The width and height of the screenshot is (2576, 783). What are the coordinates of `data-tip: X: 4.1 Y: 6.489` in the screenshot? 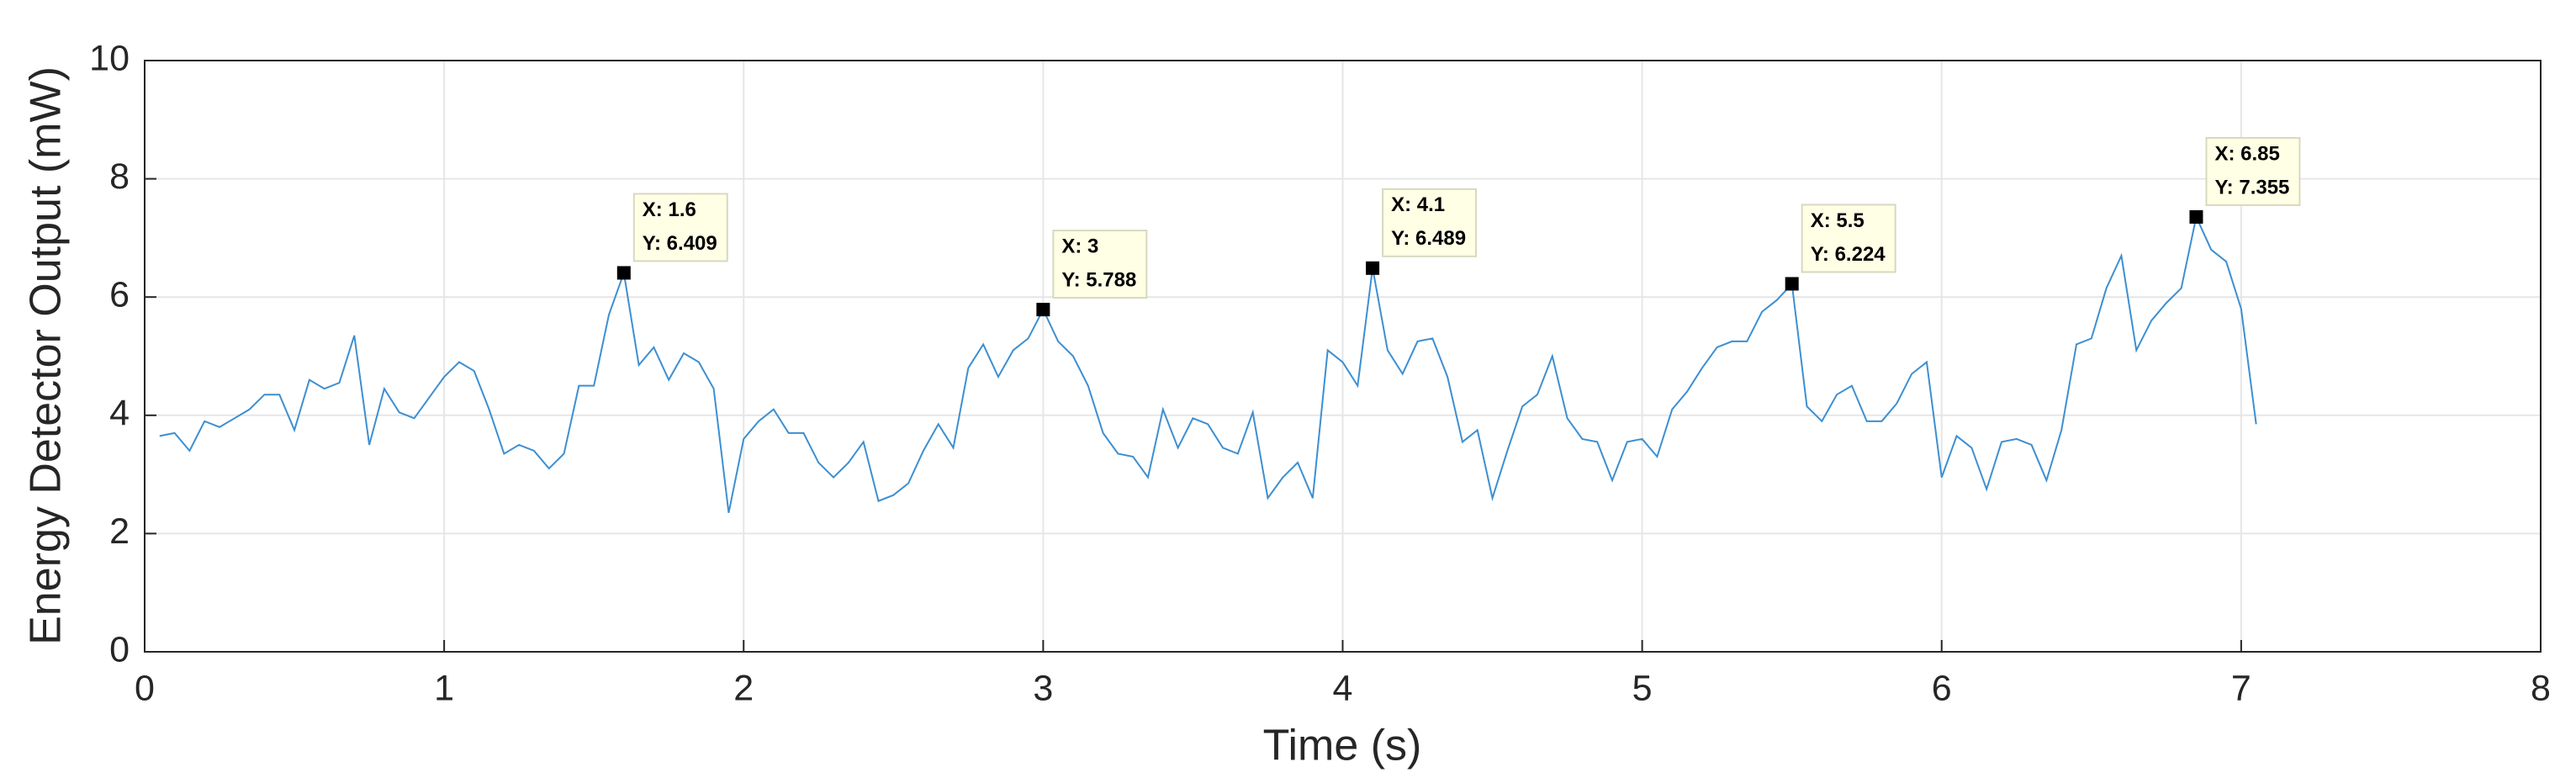 It's located at (1430, 222).